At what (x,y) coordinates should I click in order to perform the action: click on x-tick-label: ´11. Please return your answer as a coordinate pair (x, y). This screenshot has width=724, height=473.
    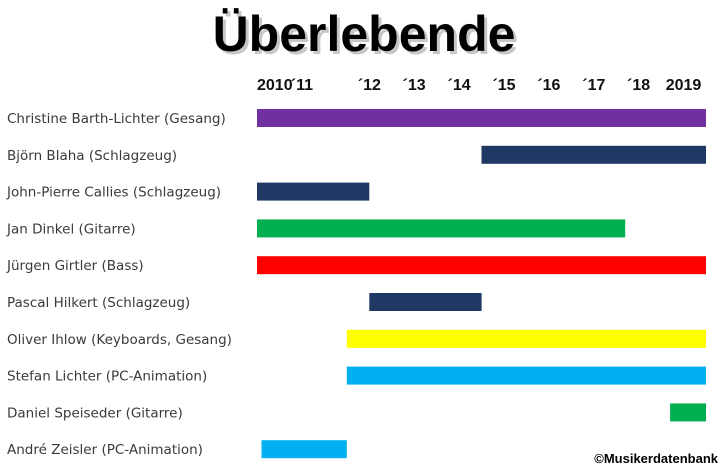
    Looking at the image, I should click on (302, 85).